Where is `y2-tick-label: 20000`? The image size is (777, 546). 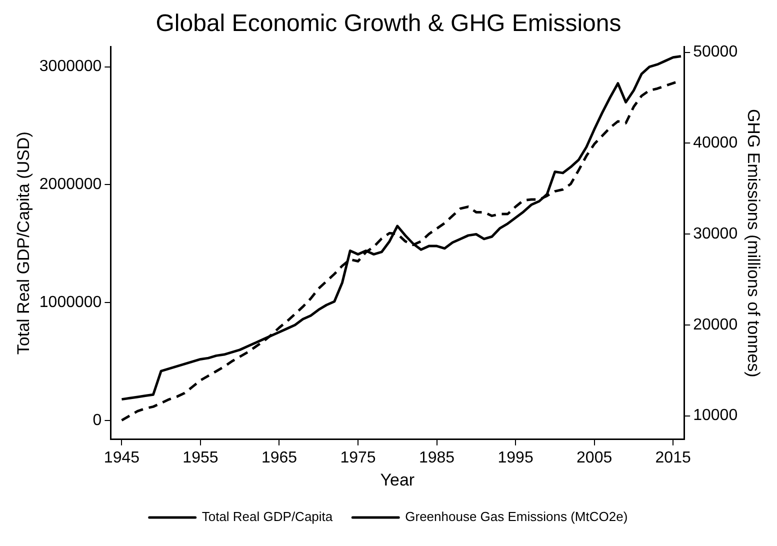 y2-tick-label: 20000 is located at coordinates (715, 325).